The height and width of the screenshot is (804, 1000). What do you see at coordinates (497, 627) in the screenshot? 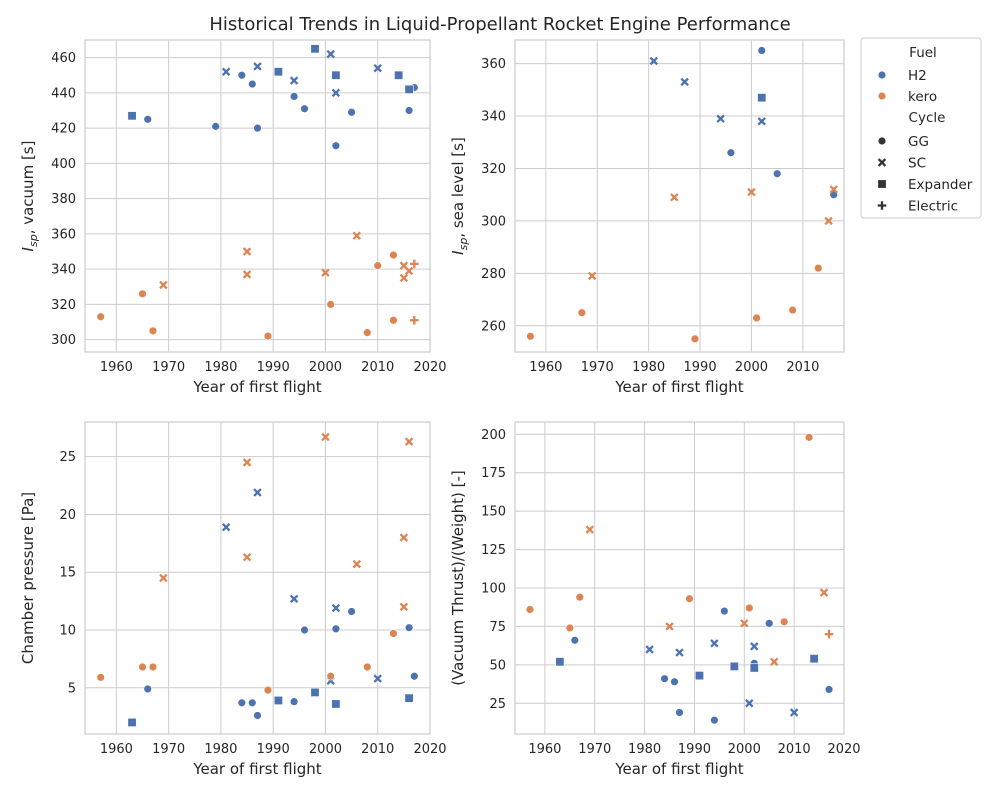
I see `y-tick-label: 75` at bounding box center [497, 627].